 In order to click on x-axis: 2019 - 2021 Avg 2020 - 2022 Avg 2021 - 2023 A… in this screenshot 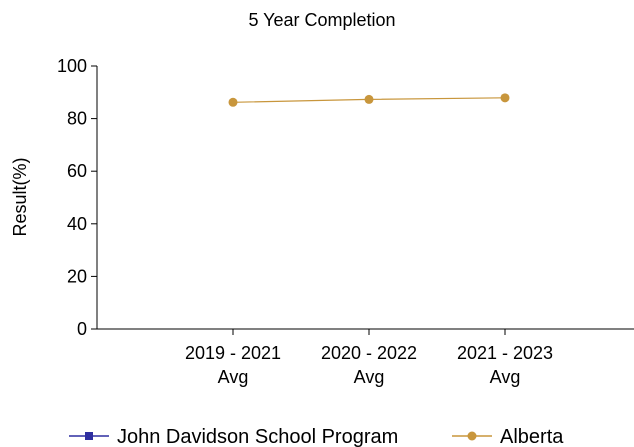, I will do `click(365, 357)`.